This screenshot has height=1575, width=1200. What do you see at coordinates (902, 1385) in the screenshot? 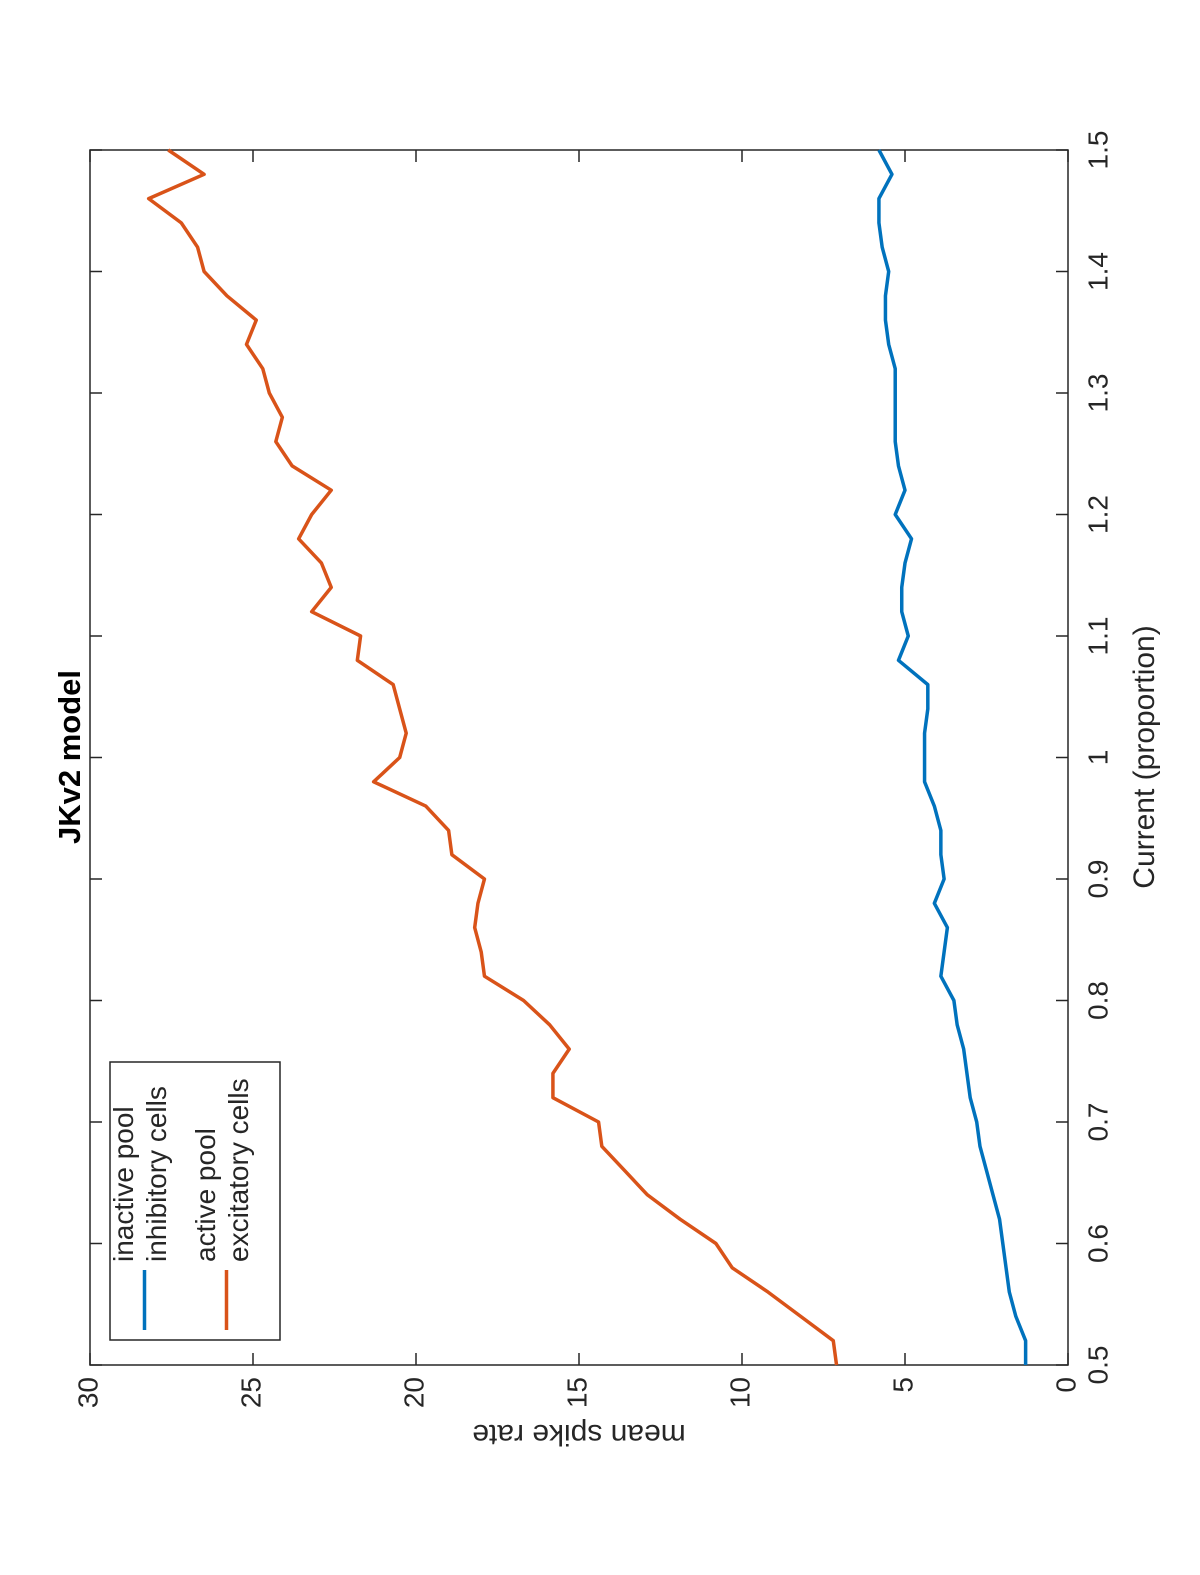
I see `y-tick-label: 5` at bounding box center [902, 1385].